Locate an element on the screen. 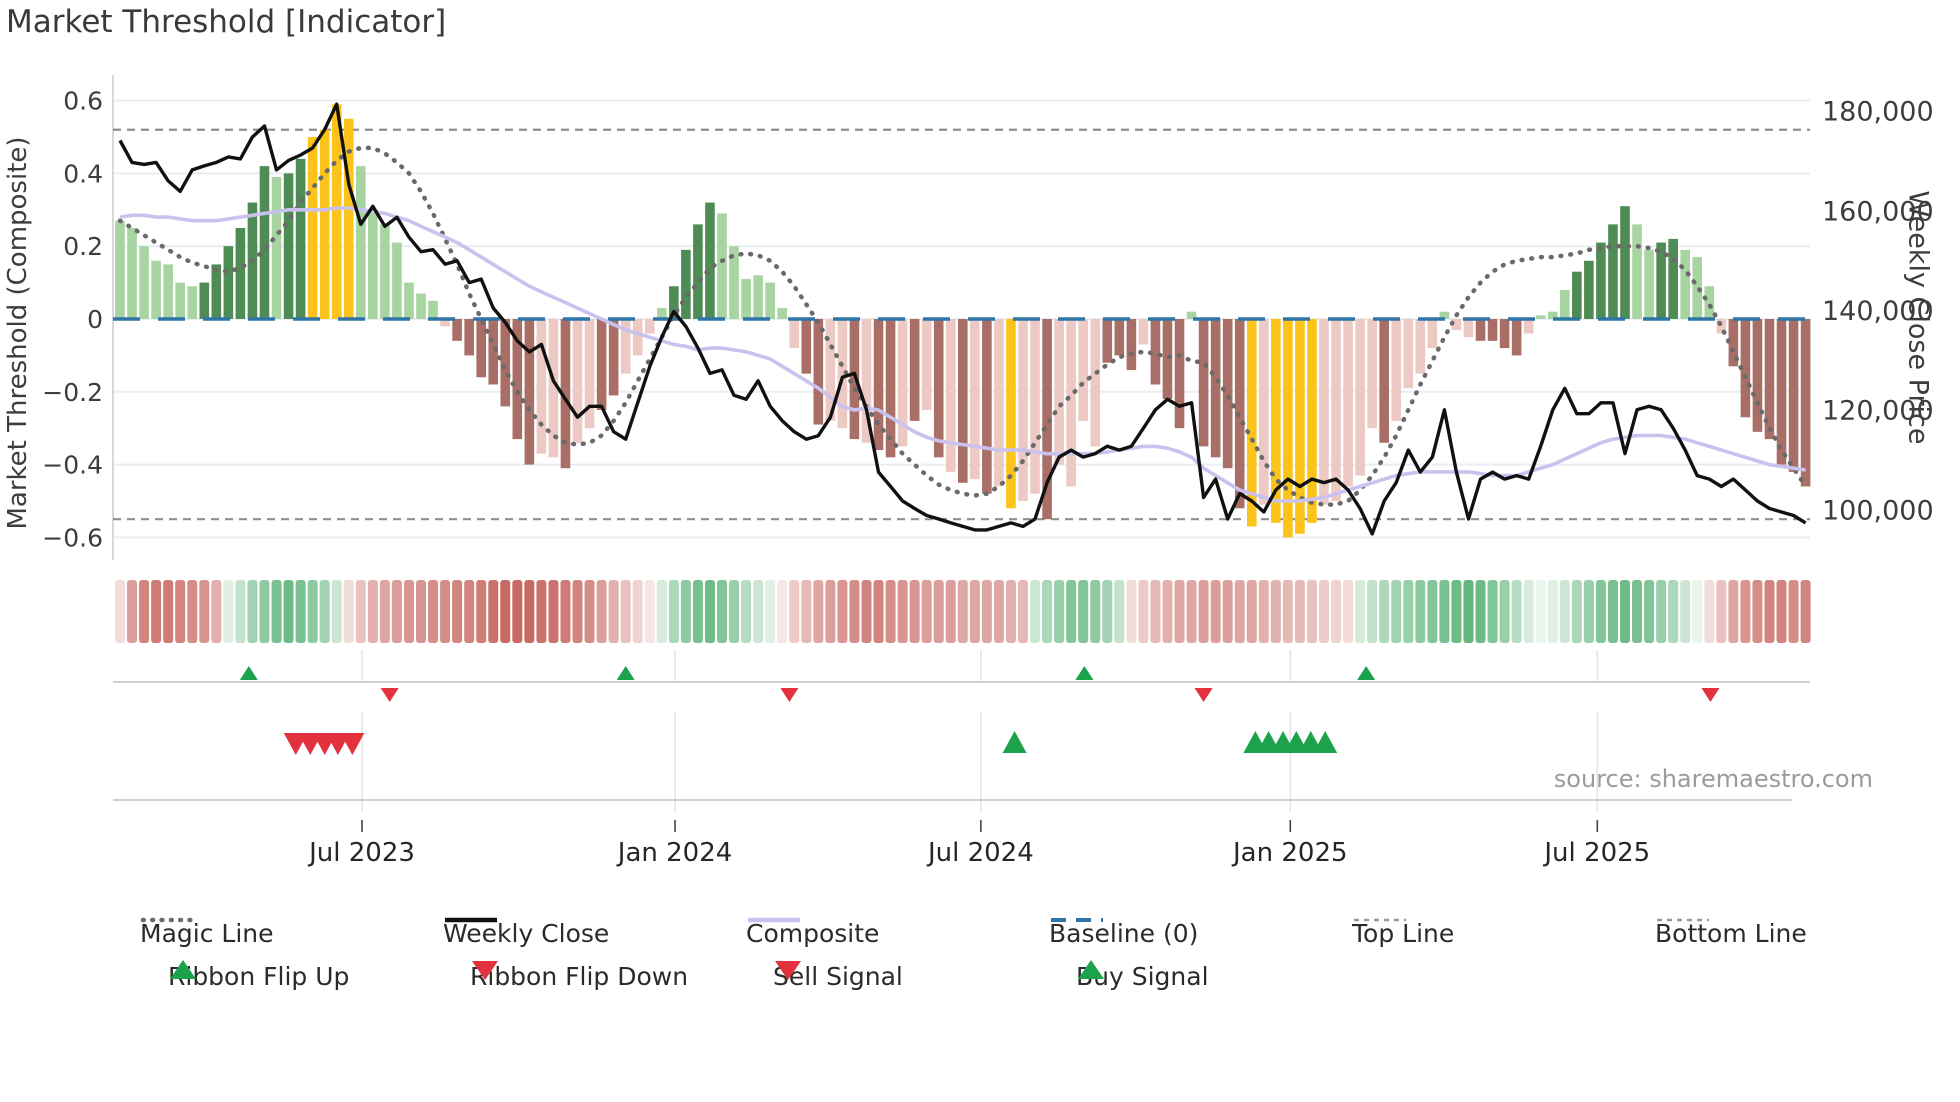 This screenshot has width=1960, height=1102. legend-label: Top Line is located at coordinates (1403, 933).